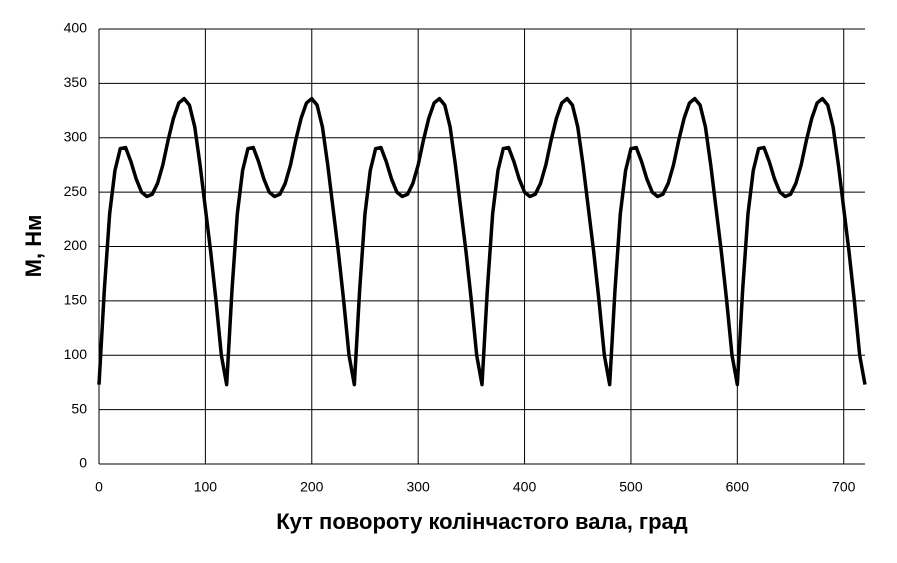 This screenshot has height=563, width=897. I want to click on y-tick-label: 250, so click(76, 191).